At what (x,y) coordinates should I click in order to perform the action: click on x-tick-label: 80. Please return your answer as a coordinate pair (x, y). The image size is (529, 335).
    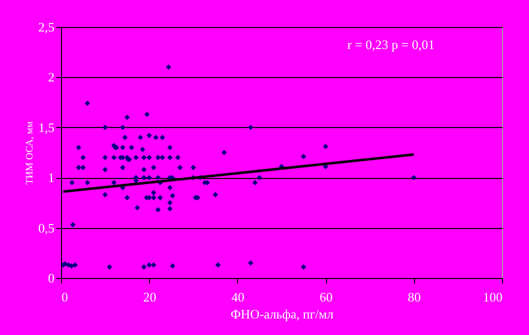
    Looking at the image, I should click on (414, 297).